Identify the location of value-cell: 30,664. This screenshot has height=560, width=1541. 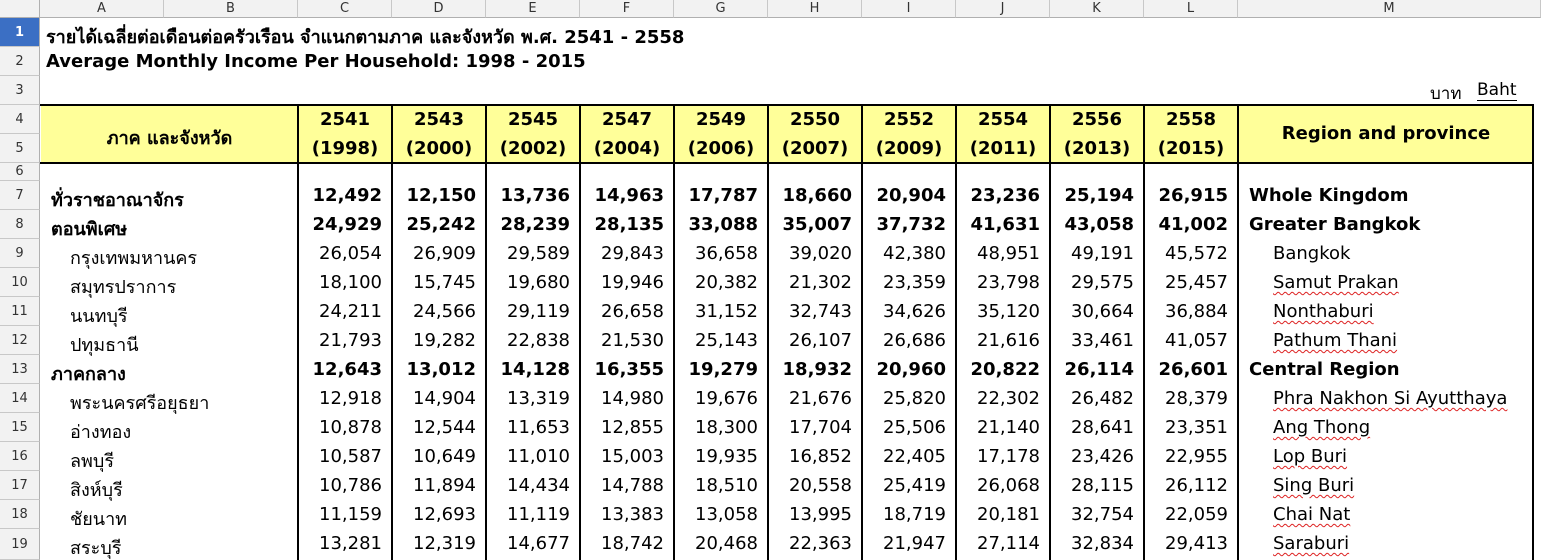
(1102, 311).